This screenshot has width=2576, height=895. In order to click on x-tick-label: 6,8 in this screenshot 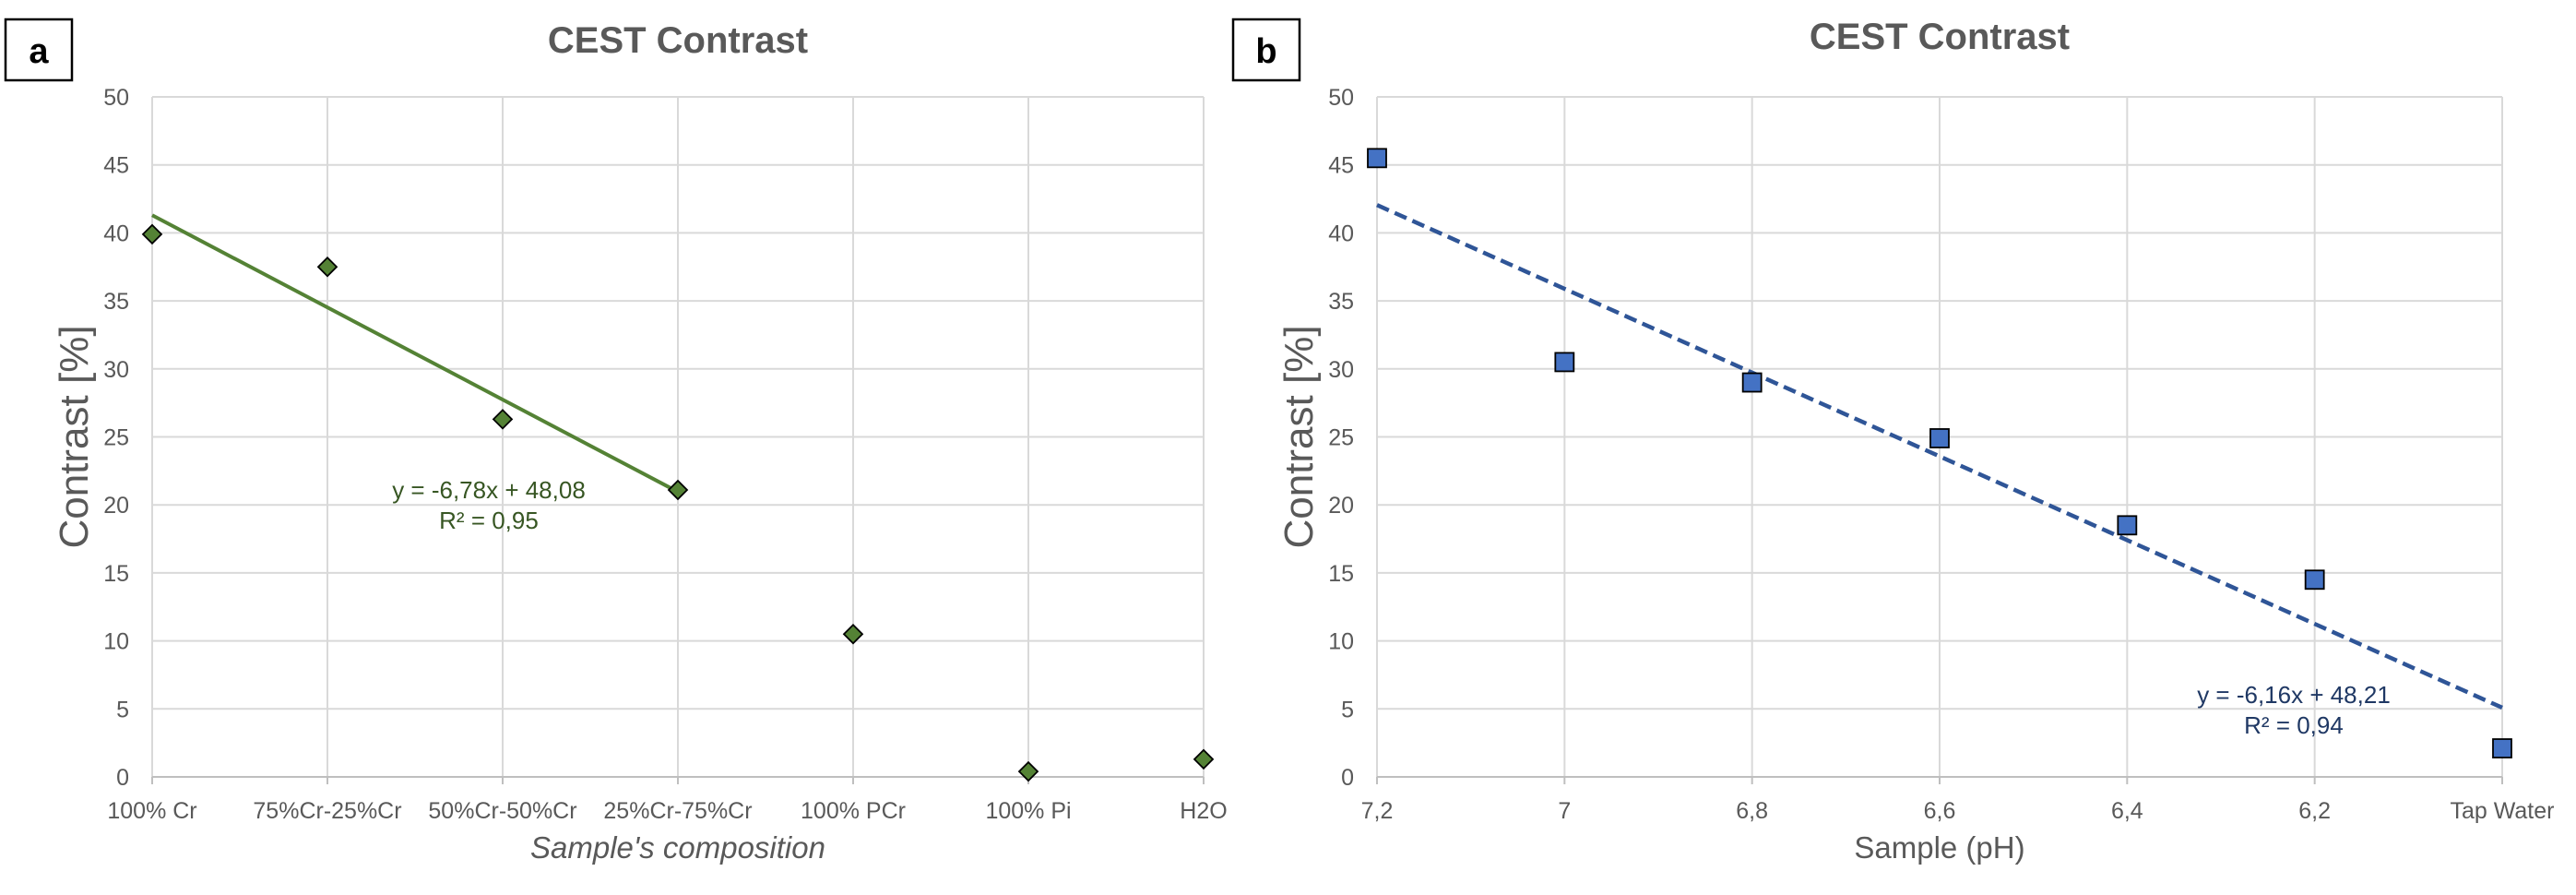, I will do `click(1752, 811)`.